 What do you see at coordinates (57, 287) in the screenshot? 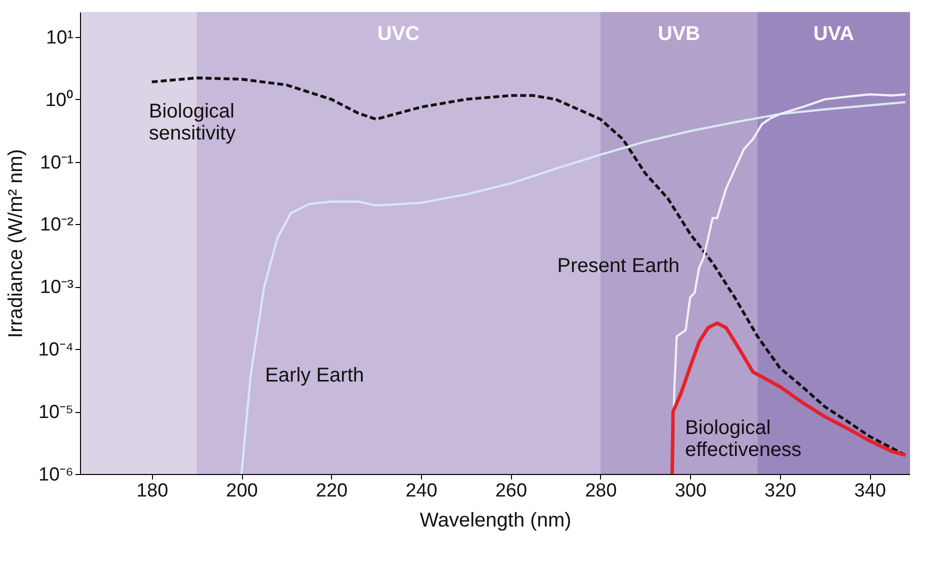
I see `y-tick-label: 10⁻³` at bounding box center [57, 287].